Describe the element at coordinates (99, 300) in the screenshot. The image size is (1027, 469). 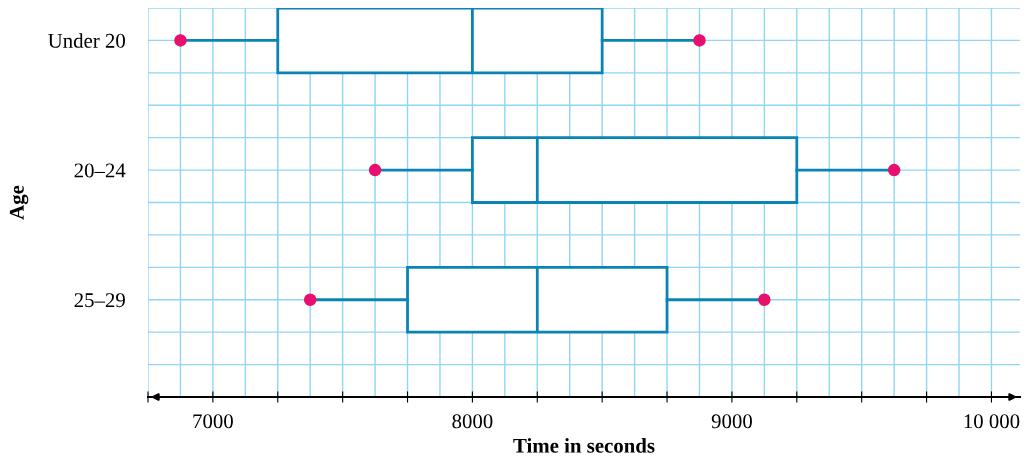
I see `y-tick-label: 25–29` at that location.